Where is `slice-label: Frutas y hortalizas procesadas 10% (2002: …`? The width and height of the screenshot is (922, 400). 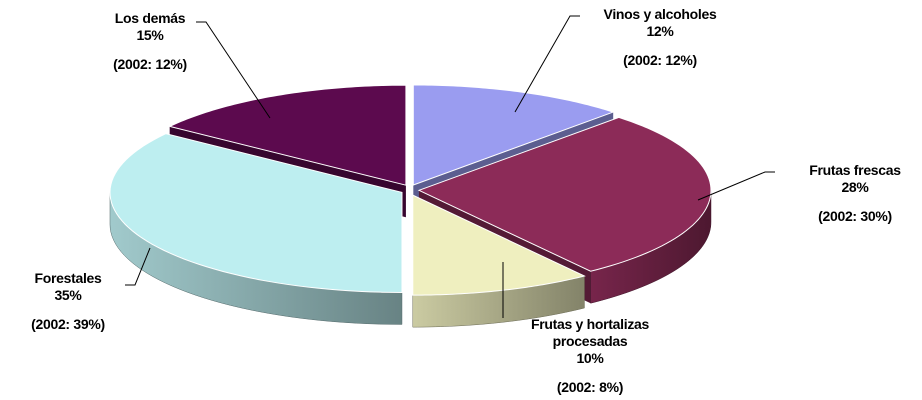
slice-label: Frutas y hortalizas procesadas 10% (2002: … is located at coordinates (590, 356).